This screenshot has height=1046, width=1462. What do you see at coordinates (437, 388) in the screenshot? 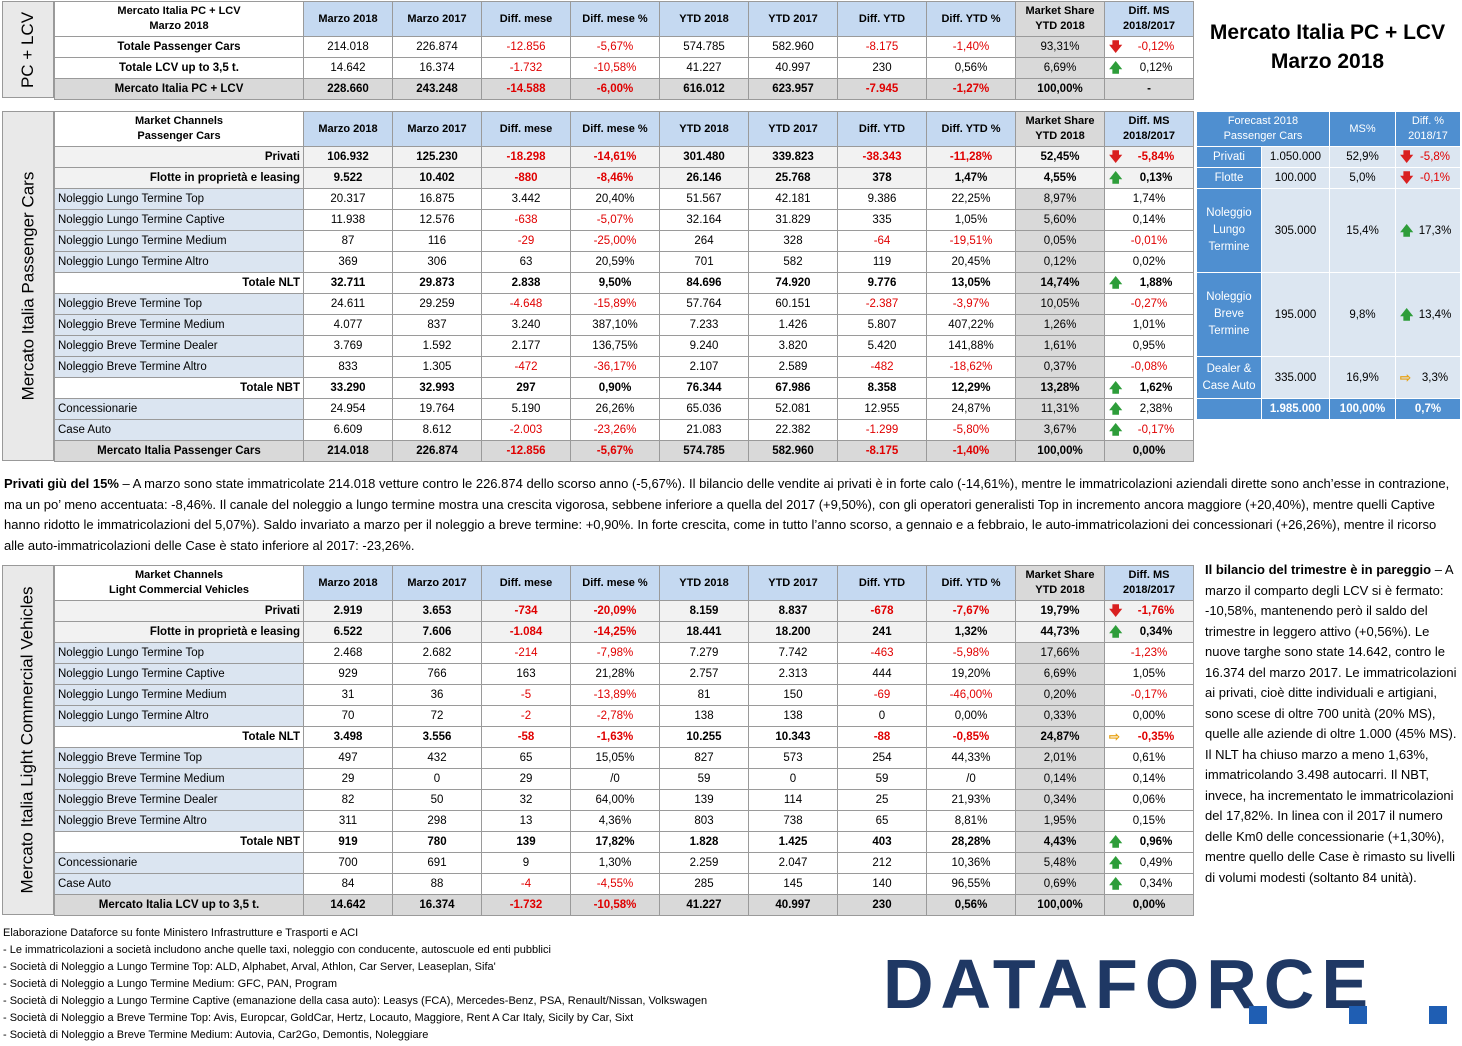
I see `table-cell: 32.993` at bounding box center [437, 388].